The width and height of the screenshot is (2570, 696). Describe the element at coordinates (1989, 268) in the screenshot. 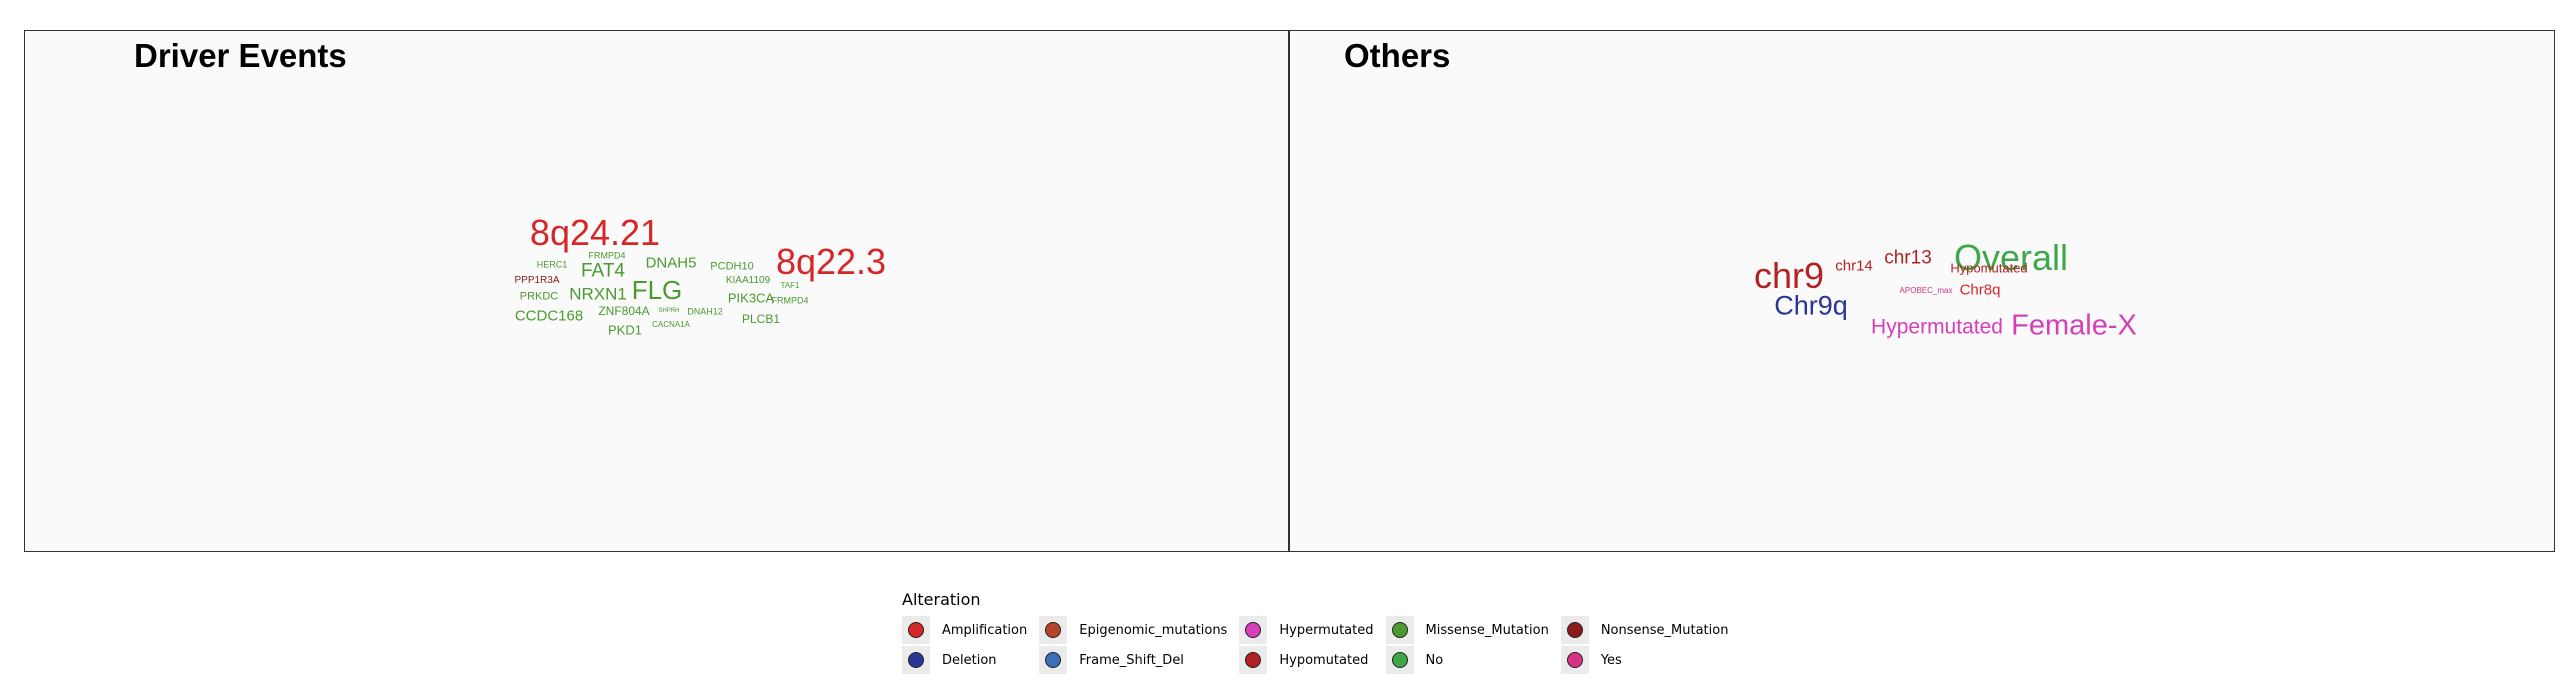

I see `word-hypomutated: Hypomutated` at that location.